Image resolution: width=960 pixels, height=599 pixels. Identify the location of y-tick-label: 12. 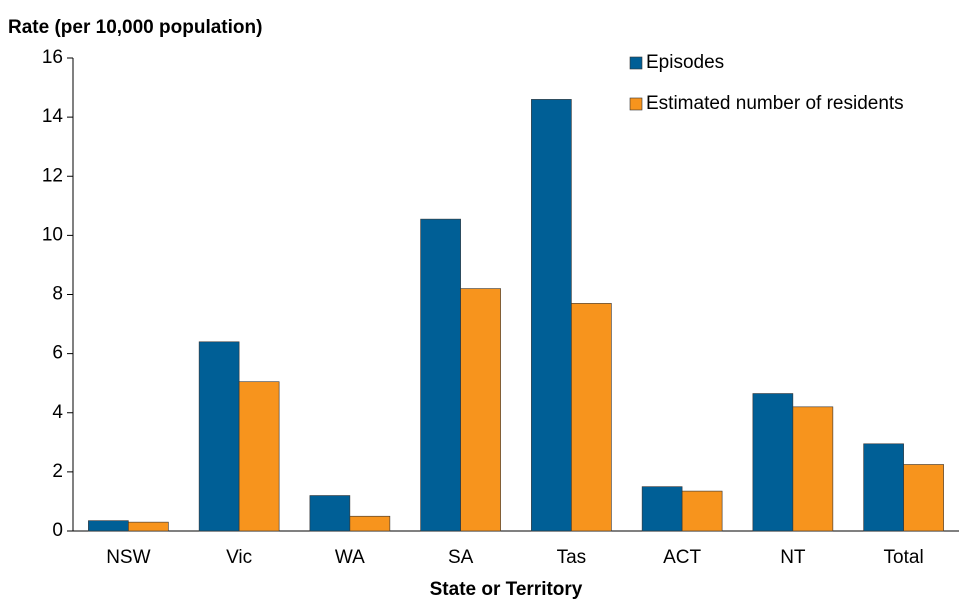
(52, 175).